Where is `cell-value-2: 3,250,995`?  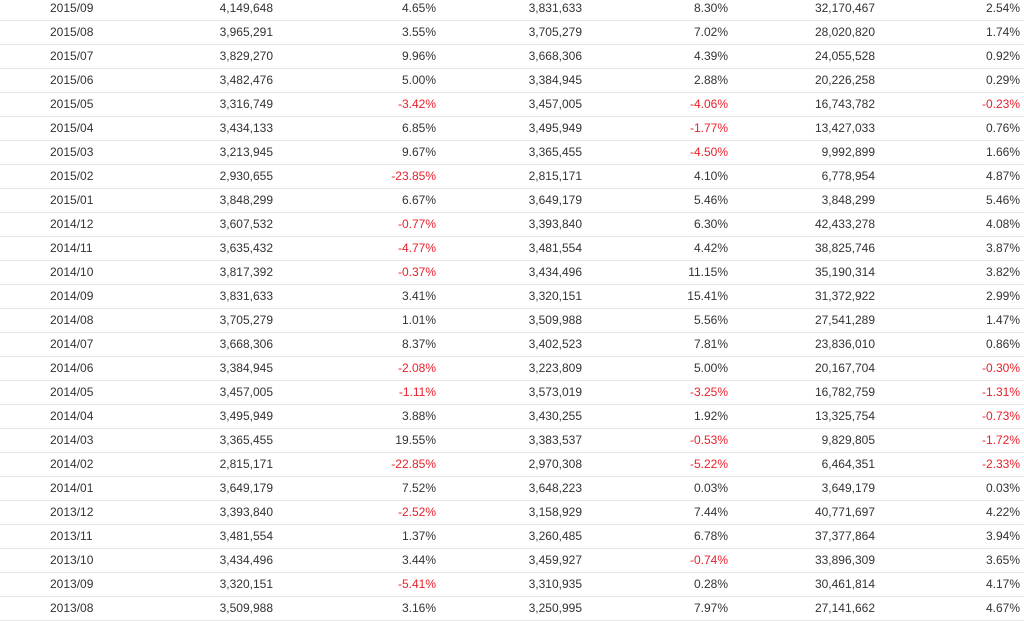 cell-value-2: 3,250,995 is located at coordinates (555, 608).